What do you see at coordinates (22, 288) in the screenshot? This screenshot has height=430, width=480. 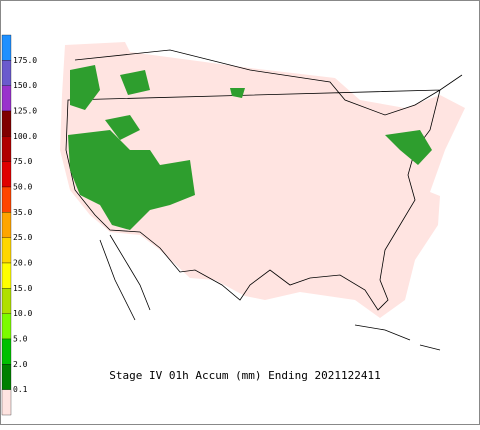 I see `legend-label: 15.0` at bounding box center [22, 288].